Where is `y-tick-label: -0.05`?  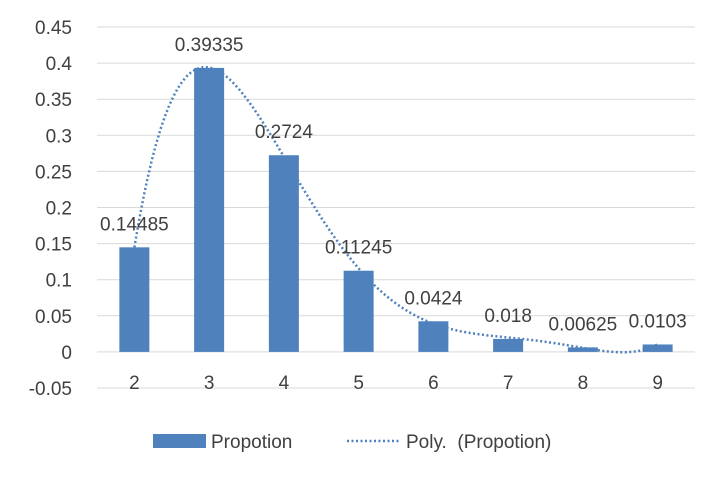
y-tick-label: -0.05 is located at coordinates (50, 389).